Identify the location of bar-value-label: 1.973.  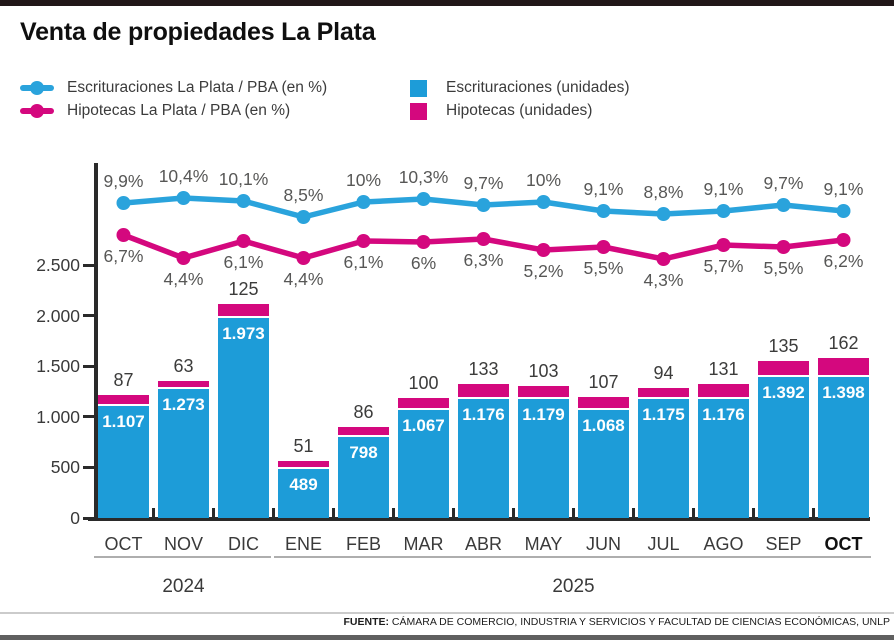
(243, 334).